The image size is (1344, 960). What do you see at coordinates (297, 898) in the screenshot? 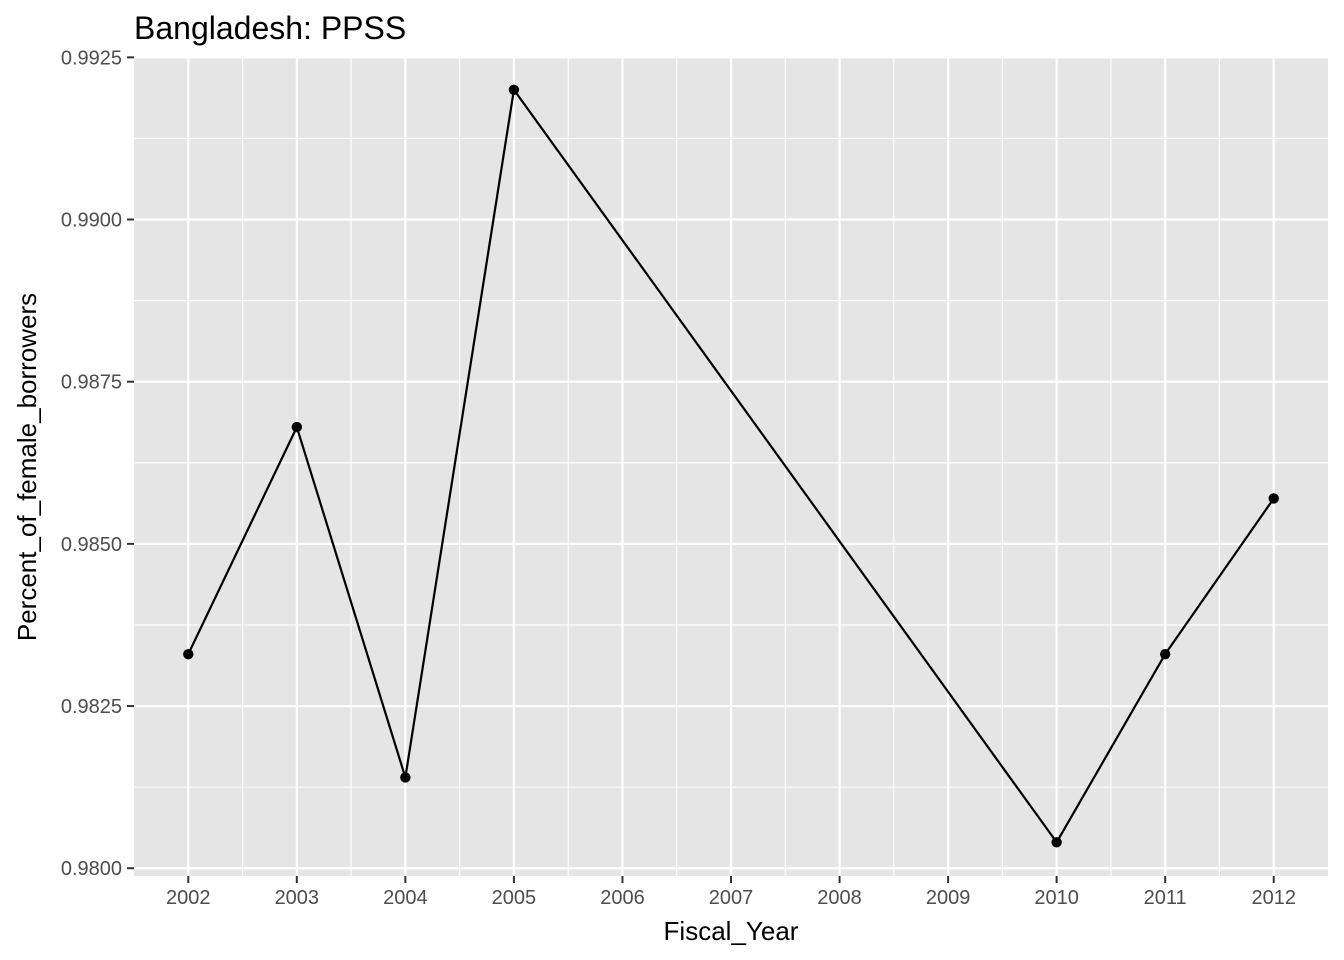
I see `x-tick-label: 2003` at bounding box center [297, 898].